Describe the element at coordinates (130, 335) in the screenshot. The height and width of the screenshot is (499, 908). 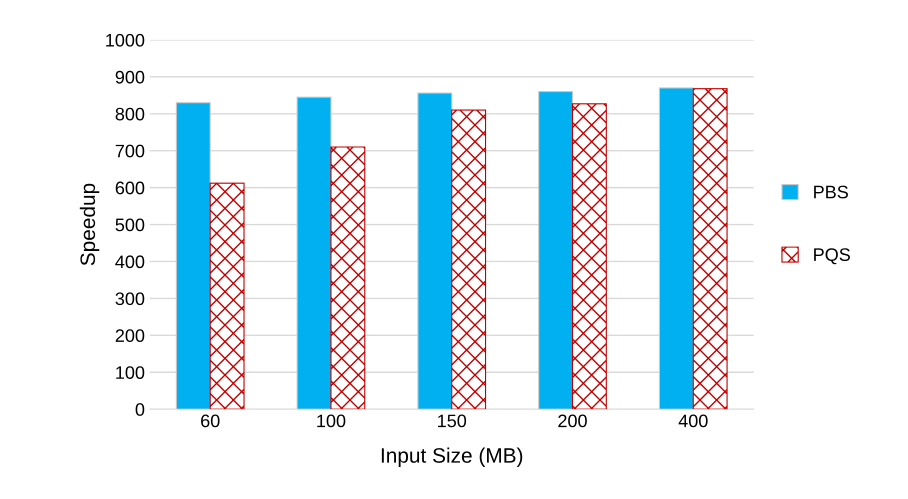
I see `y-tick-label: 200` at that location.